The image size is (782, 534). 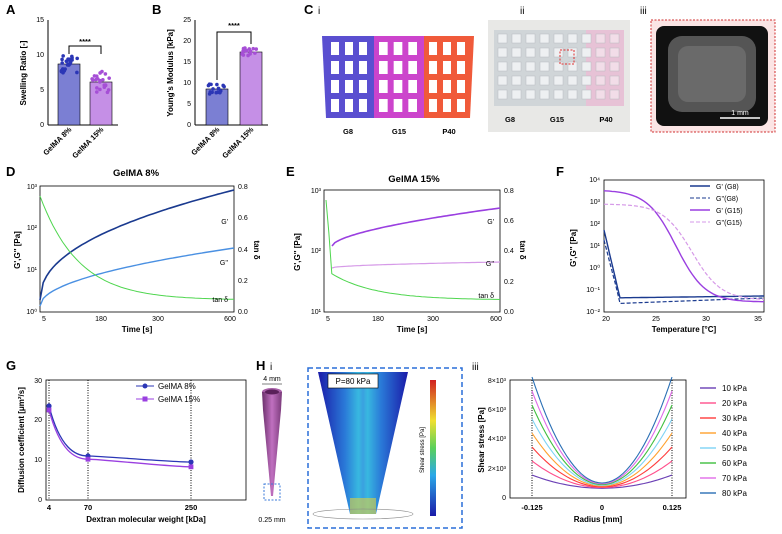 I want to click on legend-label: 20 kPa, so click(x=734, y=403).